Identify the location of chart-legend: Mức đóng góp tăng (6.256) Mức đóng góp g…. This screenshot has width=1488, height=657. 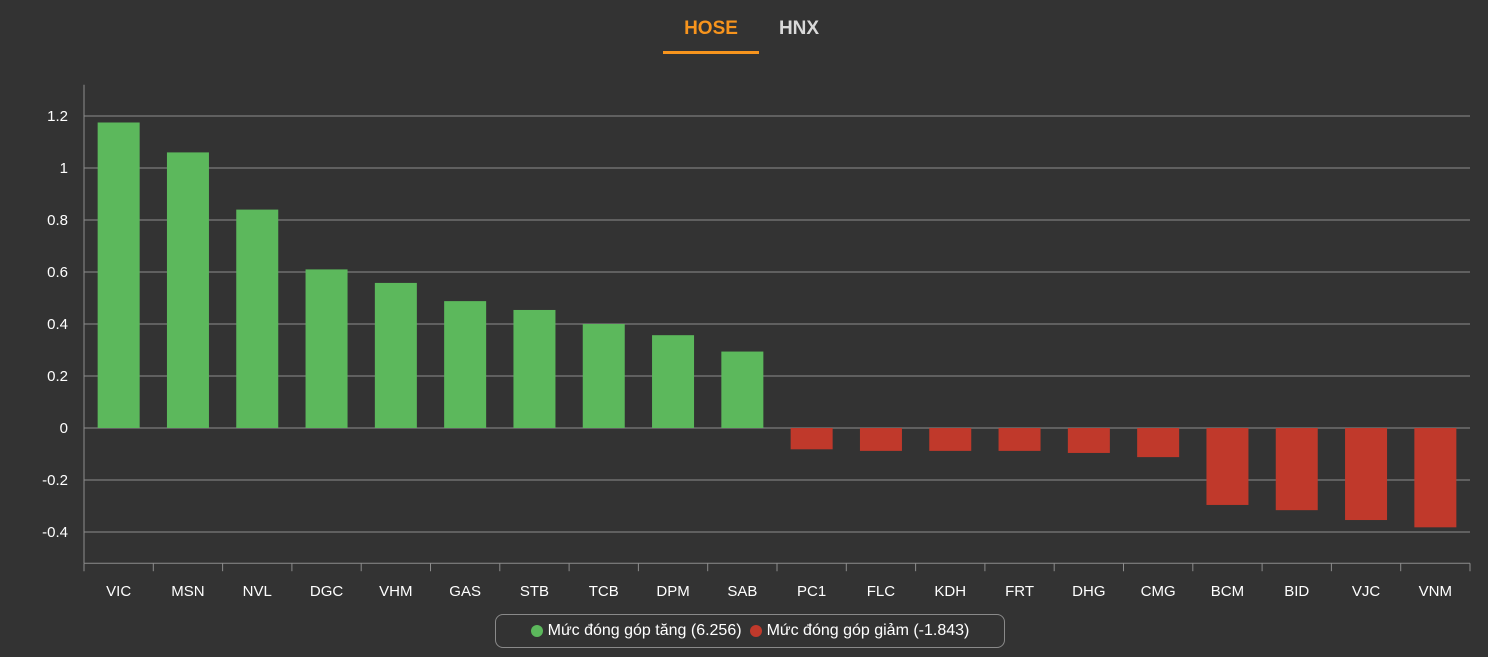
(750, 631).